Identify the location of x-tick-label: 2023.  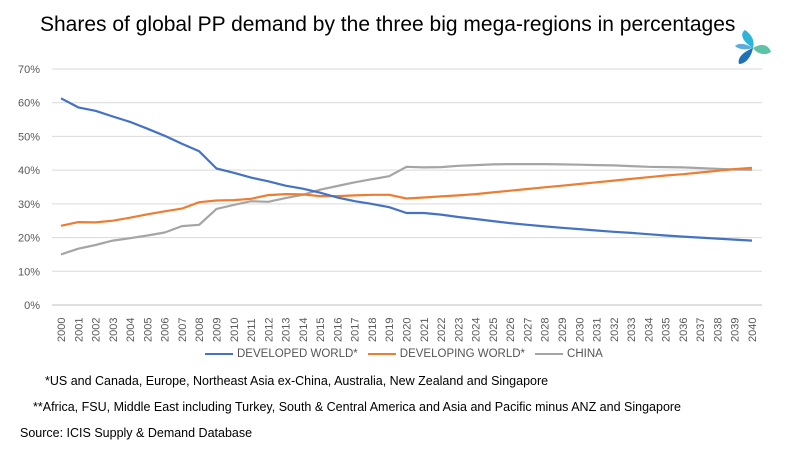
(459, 330).